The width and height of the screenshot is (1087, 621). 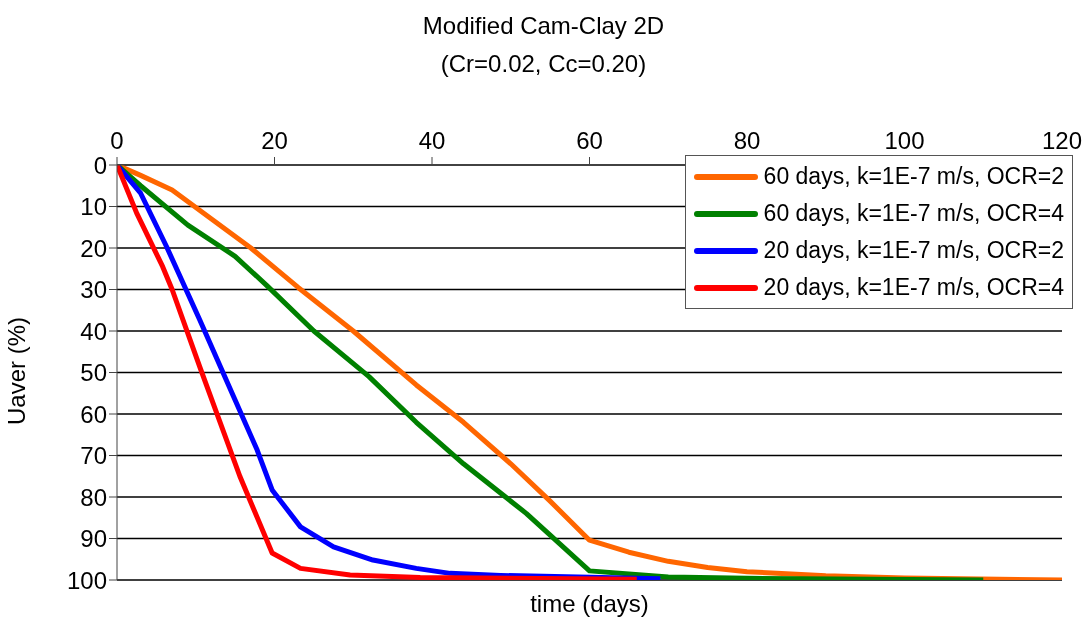 I want to click on y-tick-label: 100, so click(x=86, y=580).